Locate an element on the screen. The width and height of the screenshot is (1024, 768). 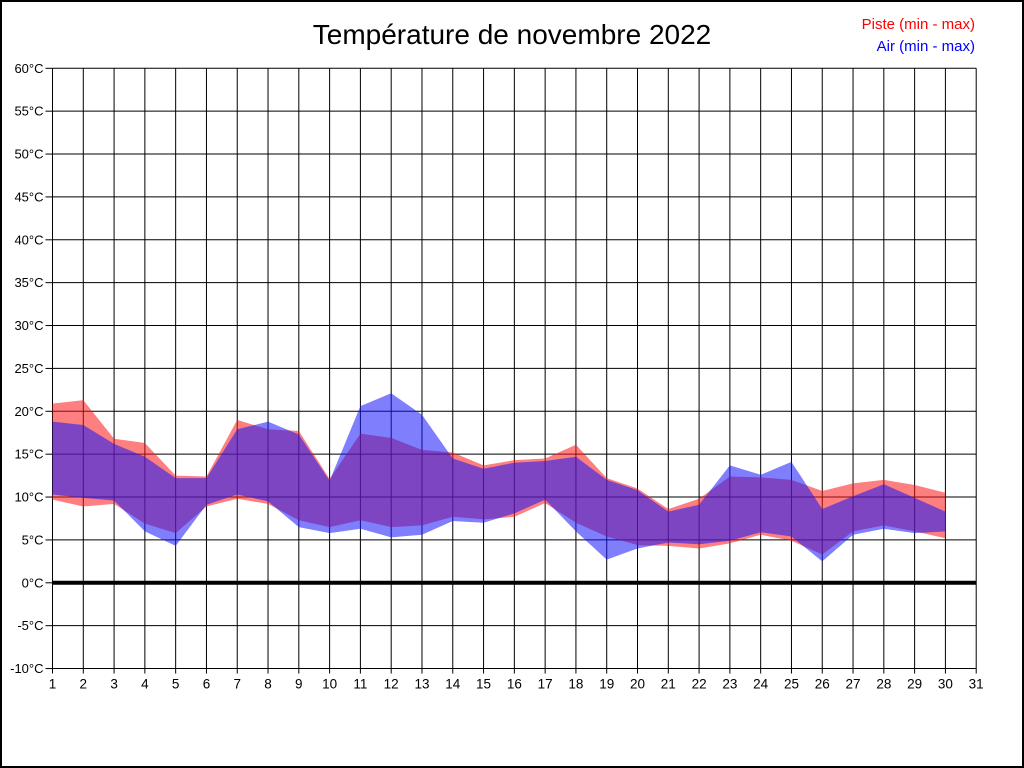
x-axis-label: 28 is located at coordinates (883, 684).